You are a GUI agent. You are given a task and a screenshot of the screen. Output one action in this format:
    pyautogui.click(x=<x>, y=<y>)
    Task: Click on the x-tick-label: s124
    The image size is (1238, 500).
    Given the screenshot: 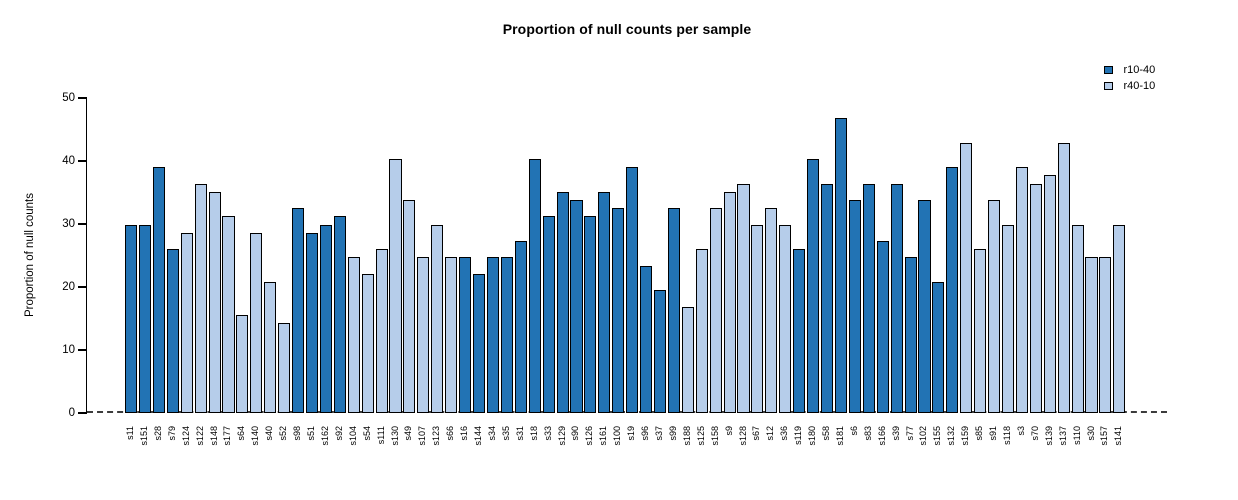 What is the action you would take?
    pyautogui.click(x=185, y=436)
    